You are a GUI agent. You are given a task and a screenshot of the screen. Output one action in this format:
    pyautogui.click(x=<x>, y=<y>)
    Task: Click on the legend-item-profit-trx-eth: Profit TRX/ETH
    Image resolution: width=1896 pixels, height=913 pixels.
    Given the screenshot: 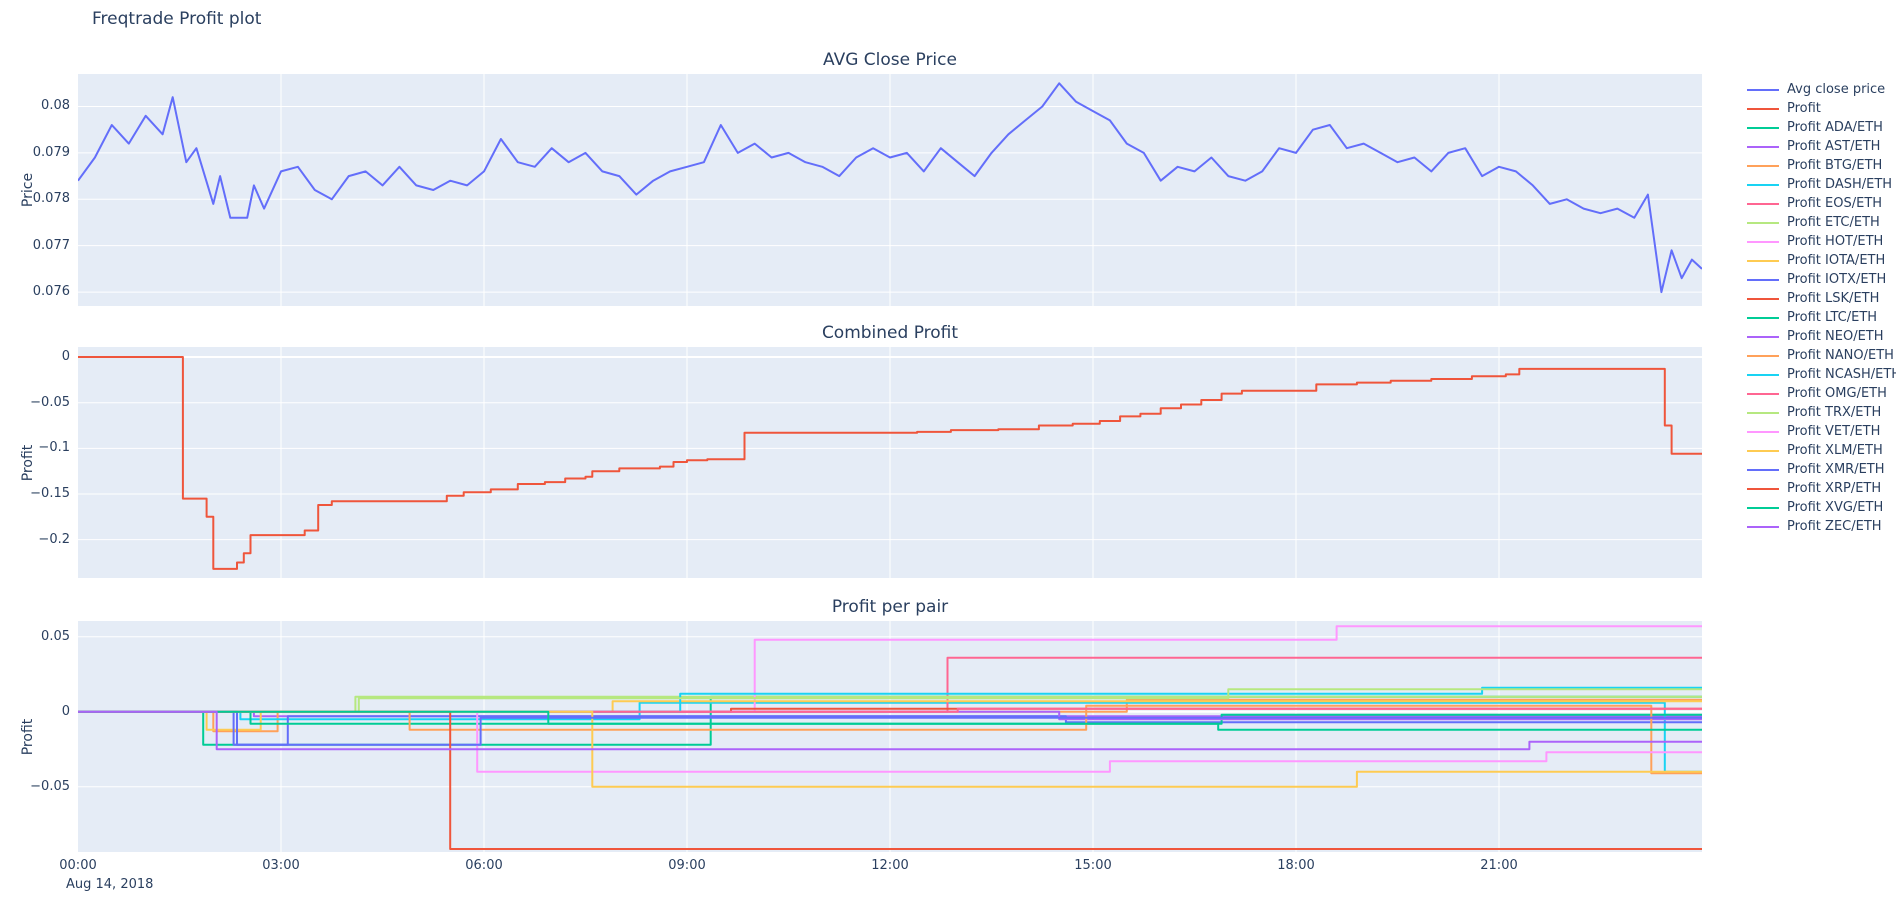 What is the action you would take?
    pyautogui.click(x=1821, y=412)
    